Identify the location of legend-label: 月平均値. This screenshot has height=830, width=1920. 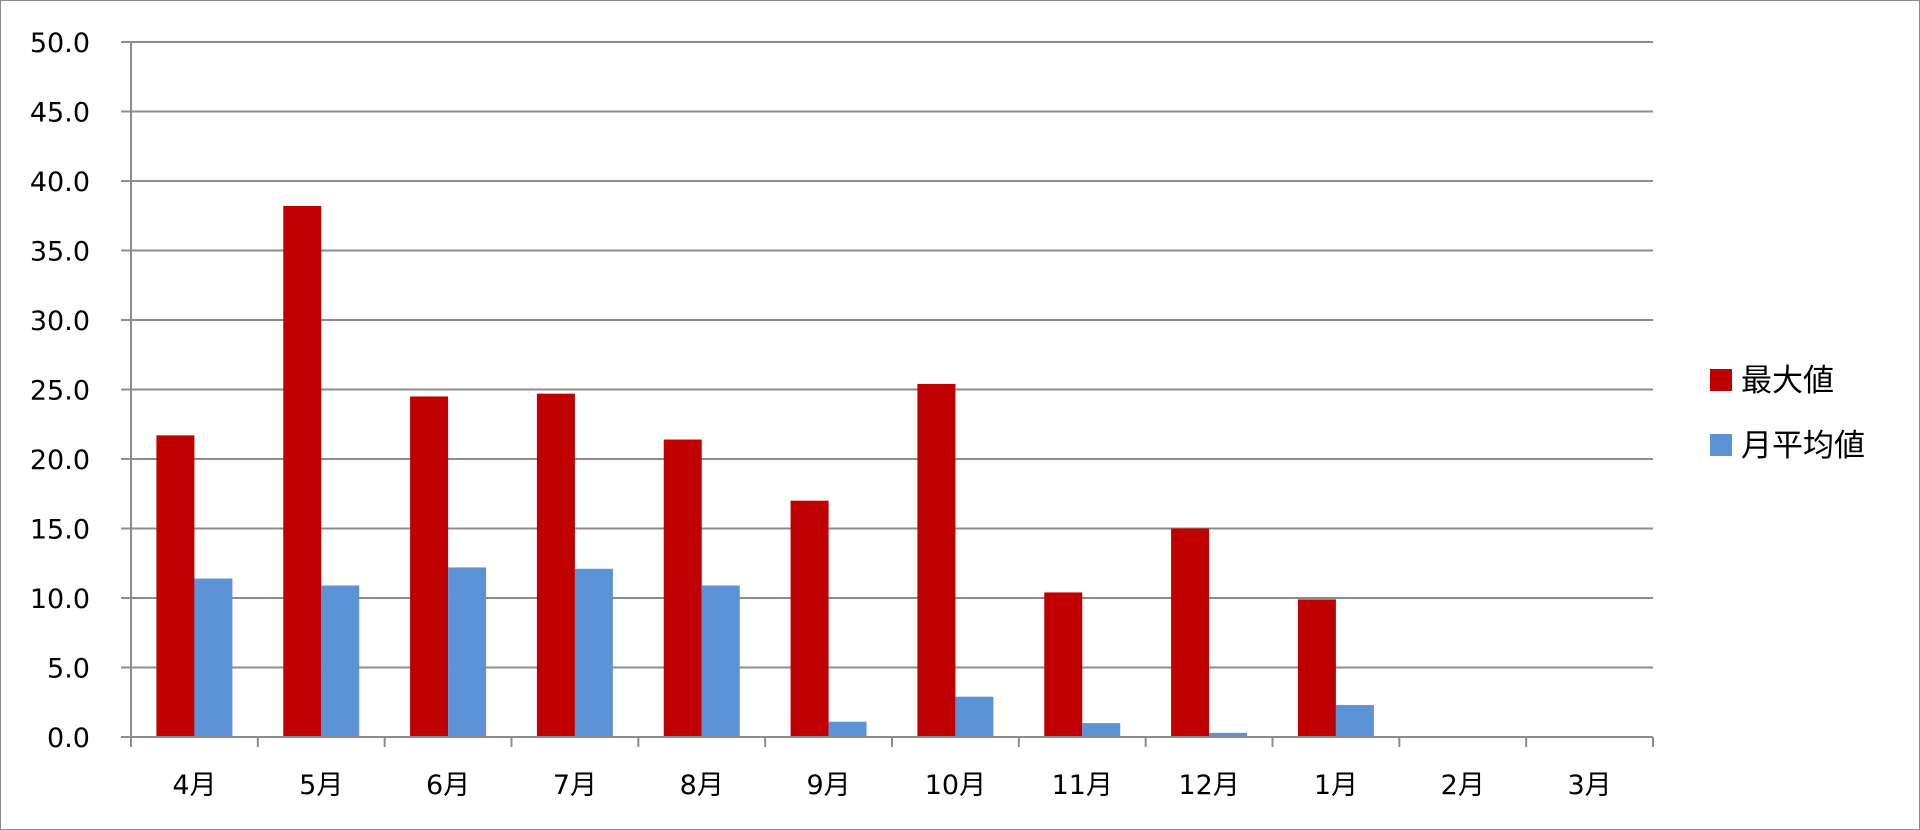
(1803, 446).